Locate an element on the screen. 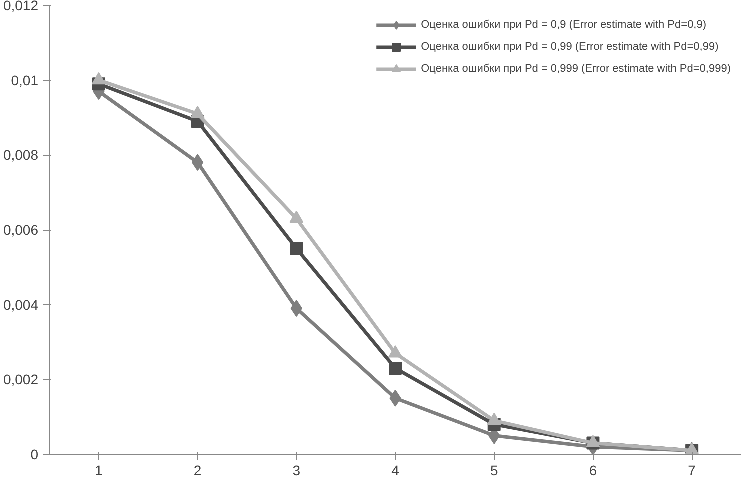 The height and width of the screenshot is (478, 746). x-tick-label: 5 is located at coordinates (494, 470).